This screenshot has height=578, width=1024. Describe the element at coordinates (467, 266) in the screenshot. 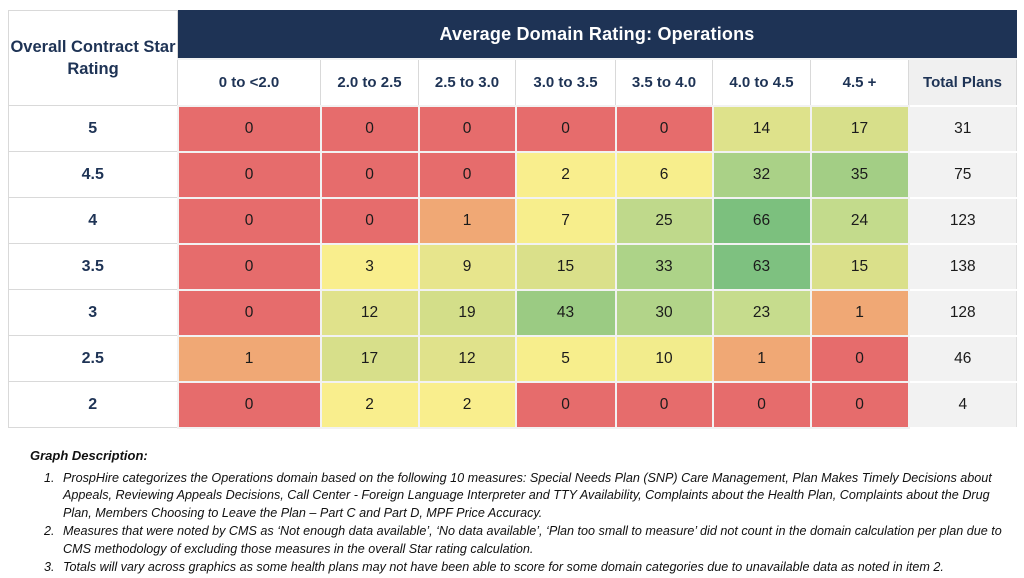

I see `count-cell: 9` at that location.